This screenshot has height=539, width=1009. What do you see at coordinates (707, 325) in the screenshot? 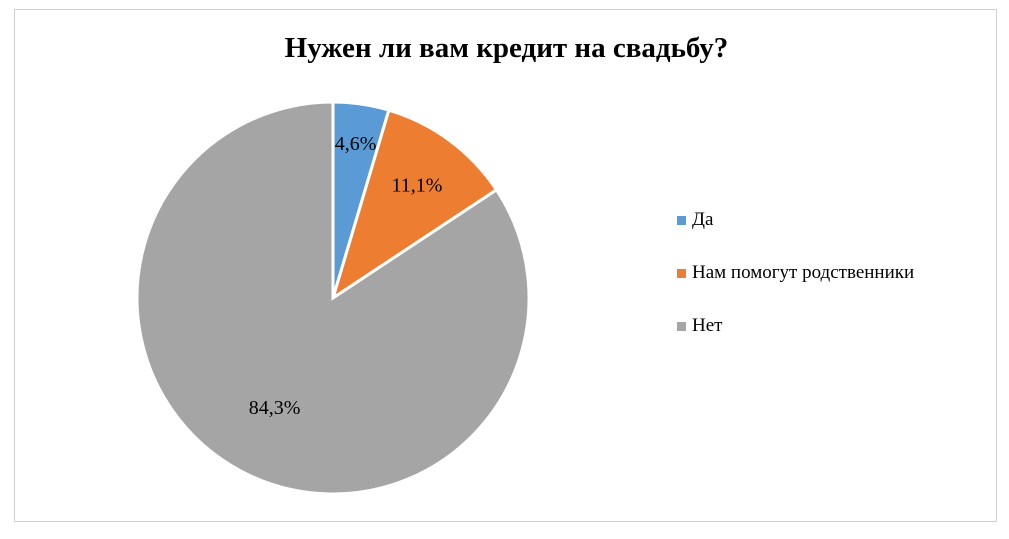
I see `legend-label-no: Нет` at bounding box center [707, 325].